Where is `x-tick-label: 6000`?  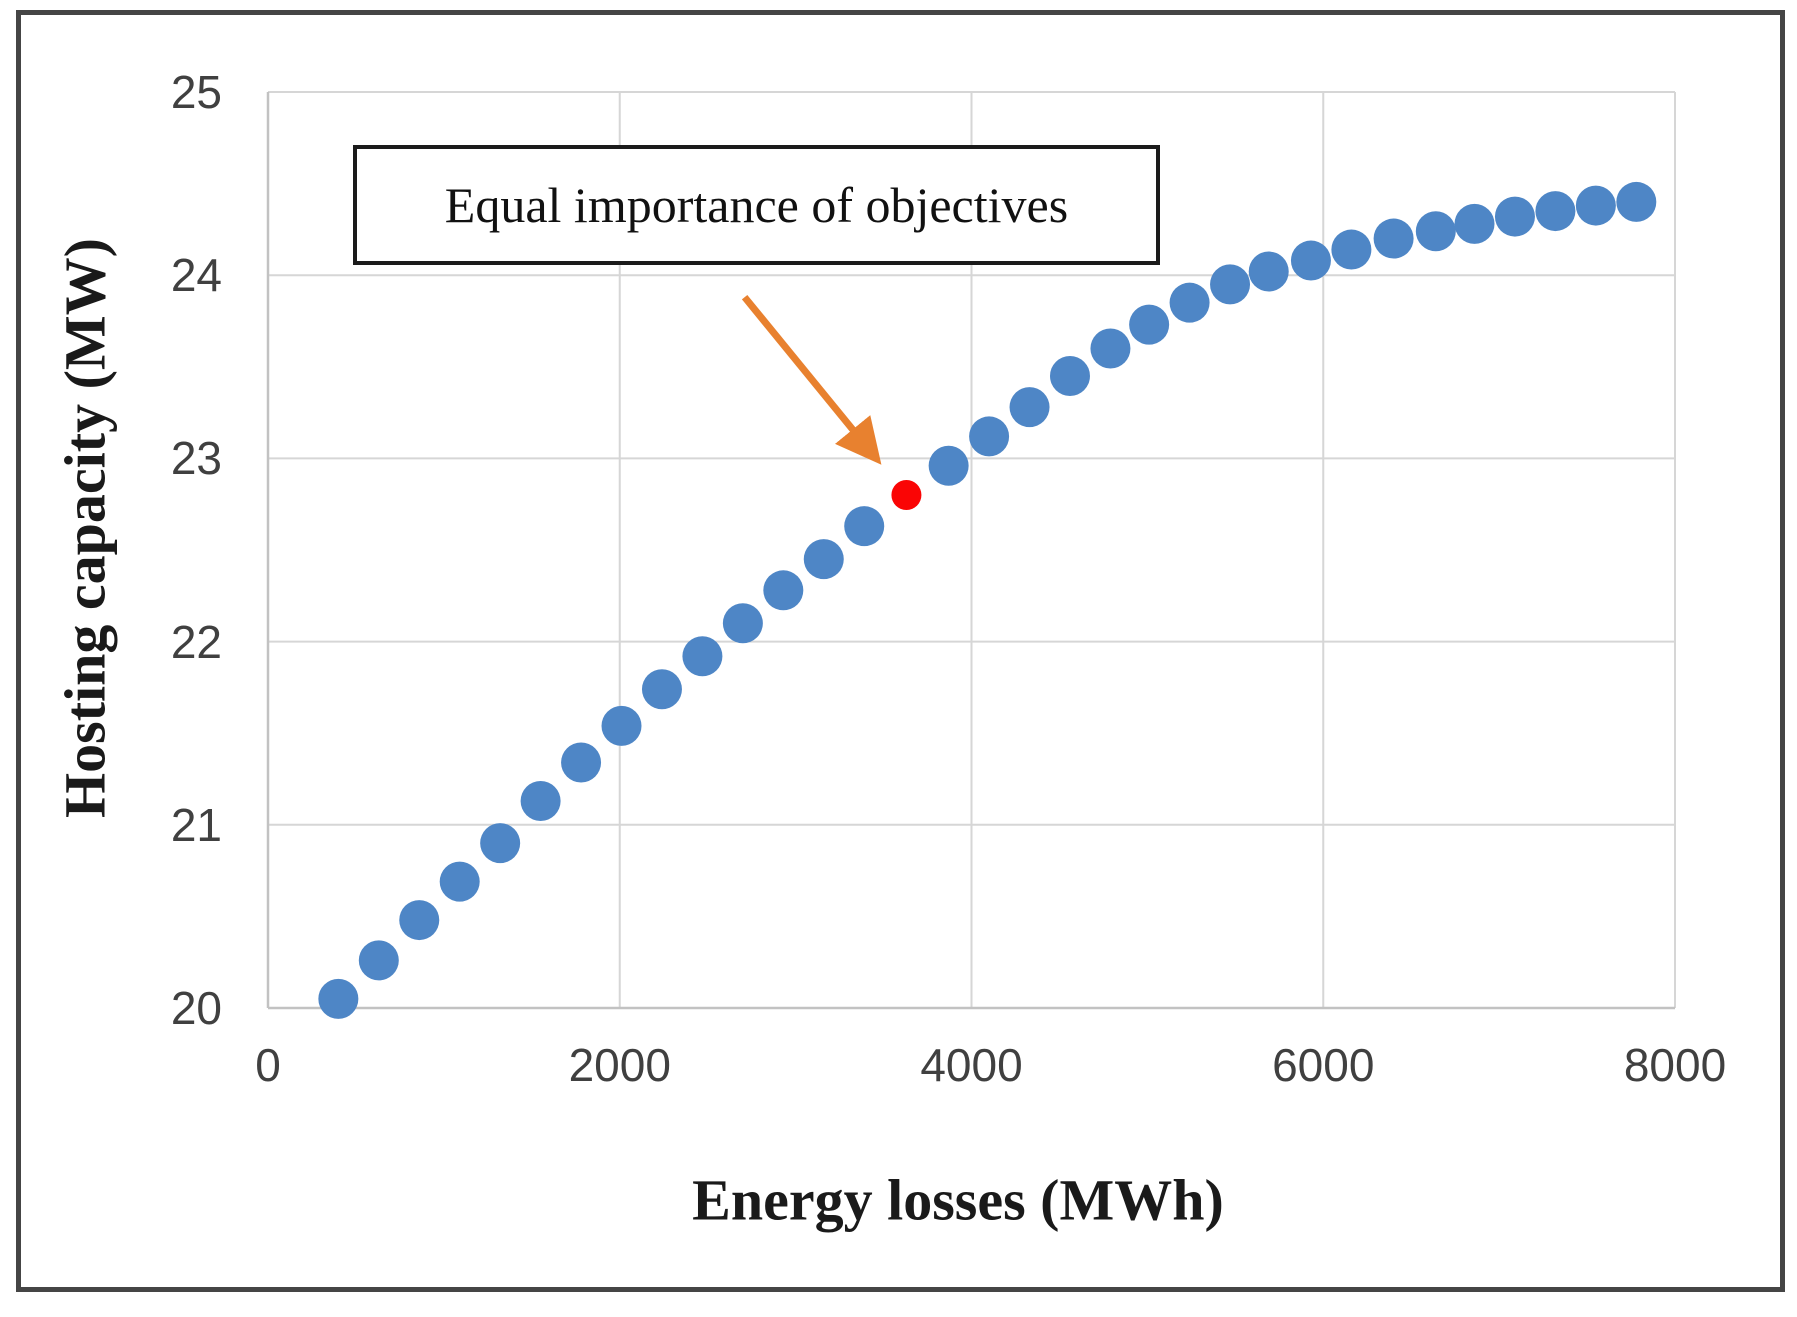
x-tick-label: 6000 is located at coordinates (1323, 1065).